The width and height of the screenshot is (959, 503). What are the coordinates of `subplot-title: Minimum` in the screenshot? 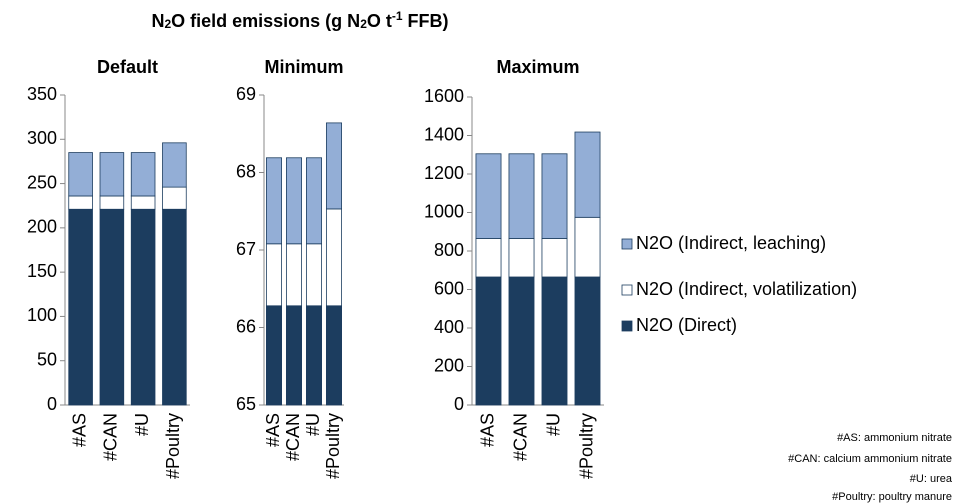 It's located at (304, 67).